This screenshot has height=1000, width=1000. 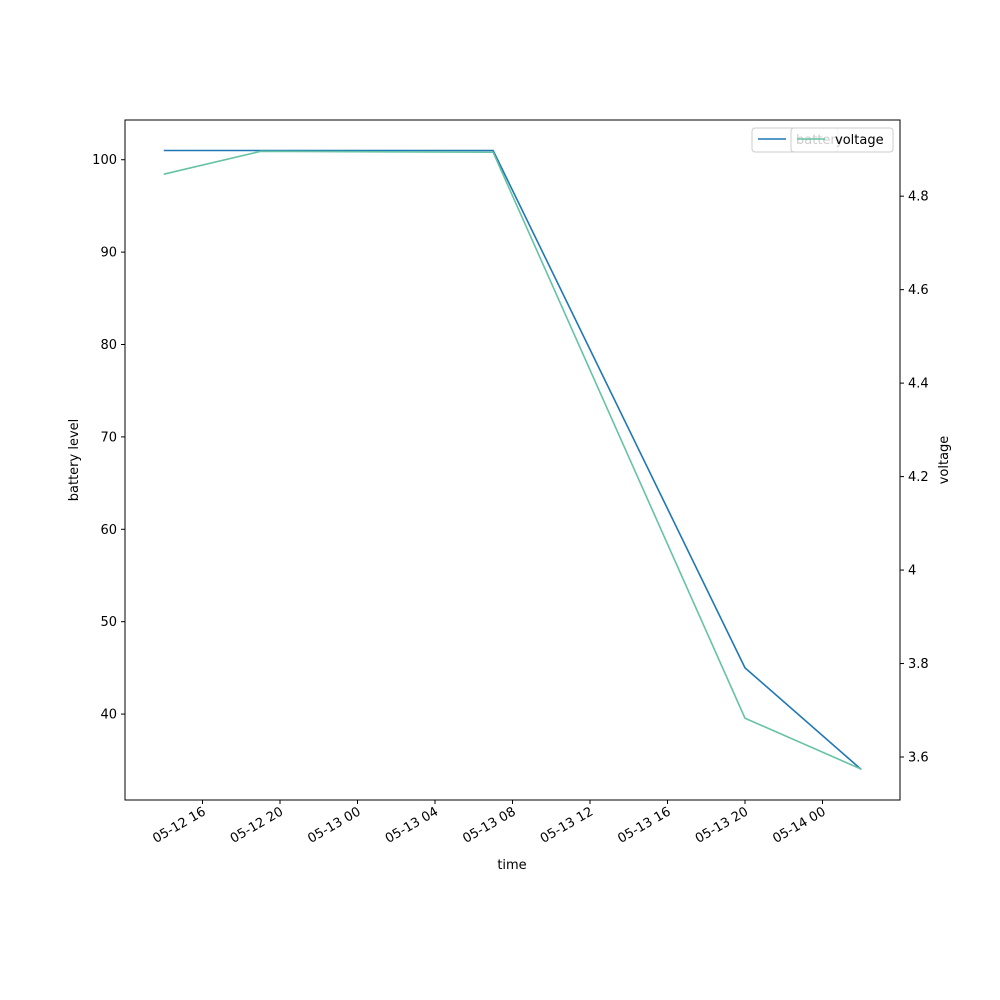 I want to click on x-tick-label: 05-13 20, so click(x=722, y=825).